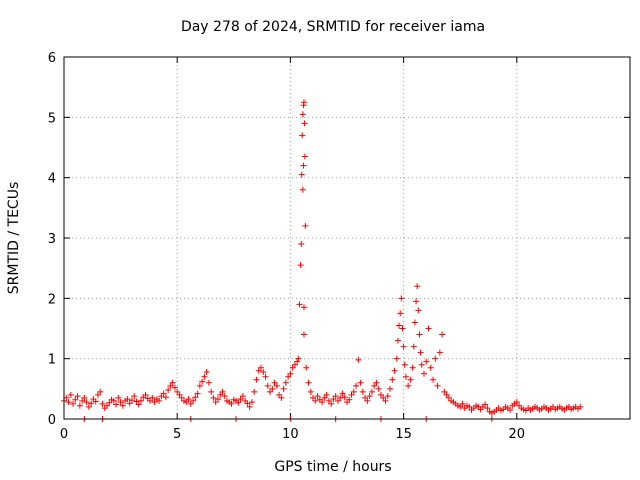  What do you see at coordinates (52, 360) in the screenshot?
I see `y-tick-label: 1` at bounding box center [52, 360].